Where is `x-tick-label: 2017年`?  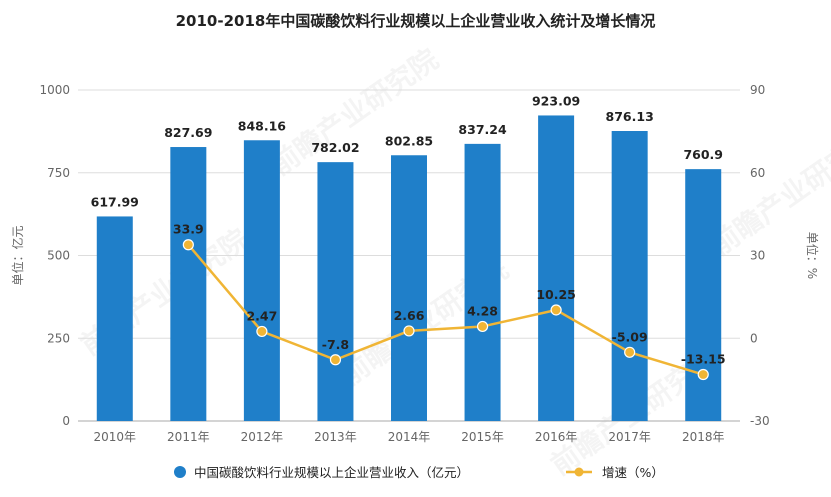 x-tick-label: 2017年 is located at coordinates (629, 437).